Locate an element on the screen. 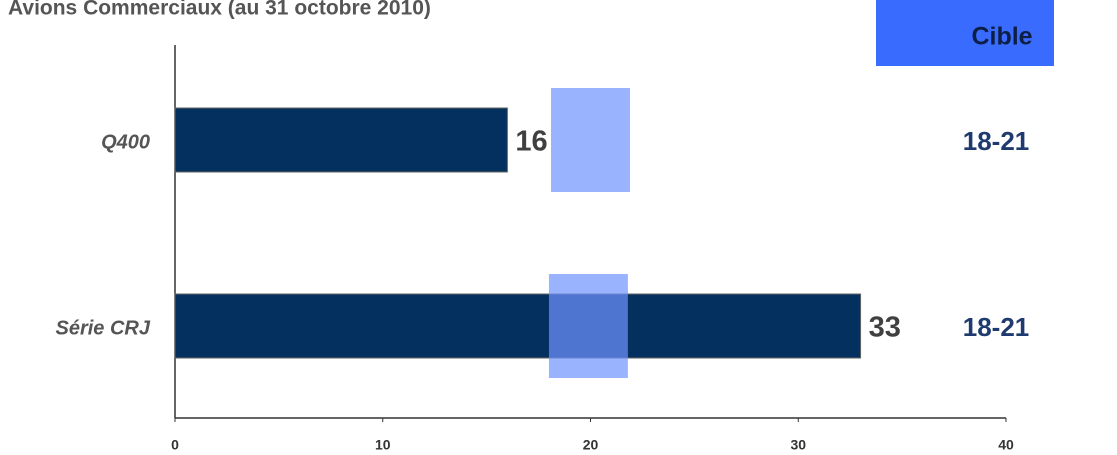  y-tick-label: Série CRJ is located at coordinates (103, 328).